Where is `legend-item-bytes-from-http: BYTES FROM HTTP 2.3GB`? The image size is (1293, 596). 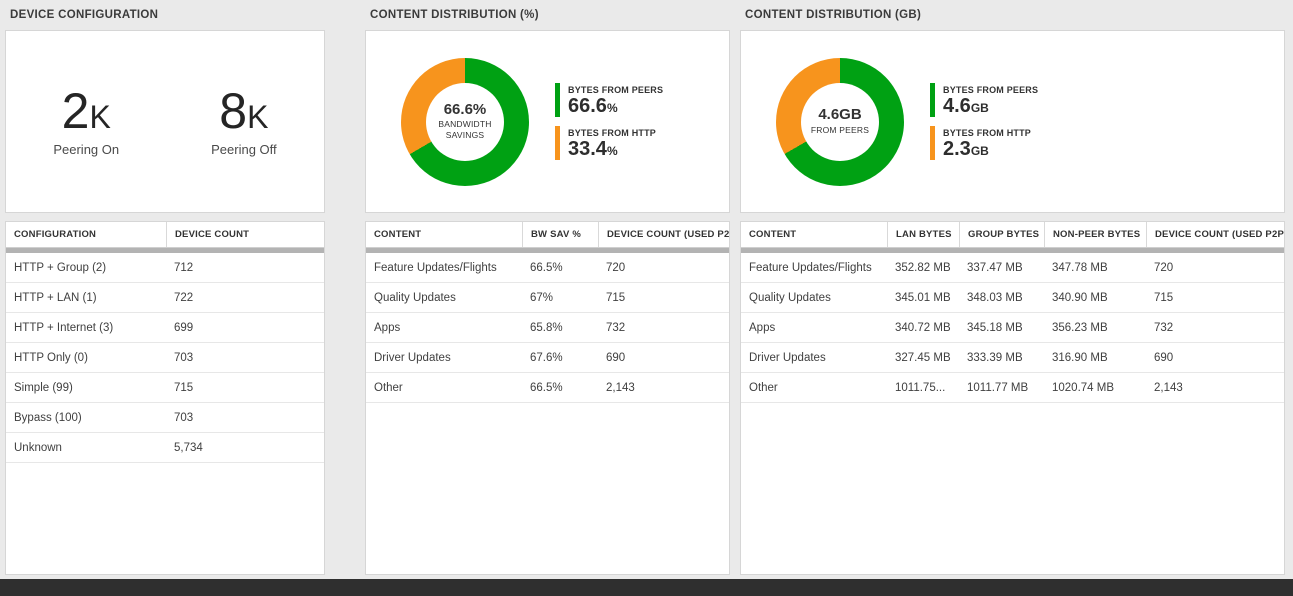 legend-item-bytes-from-http: BYTES FROM HTTP 2.3GB is located at coordinates (984, 143).